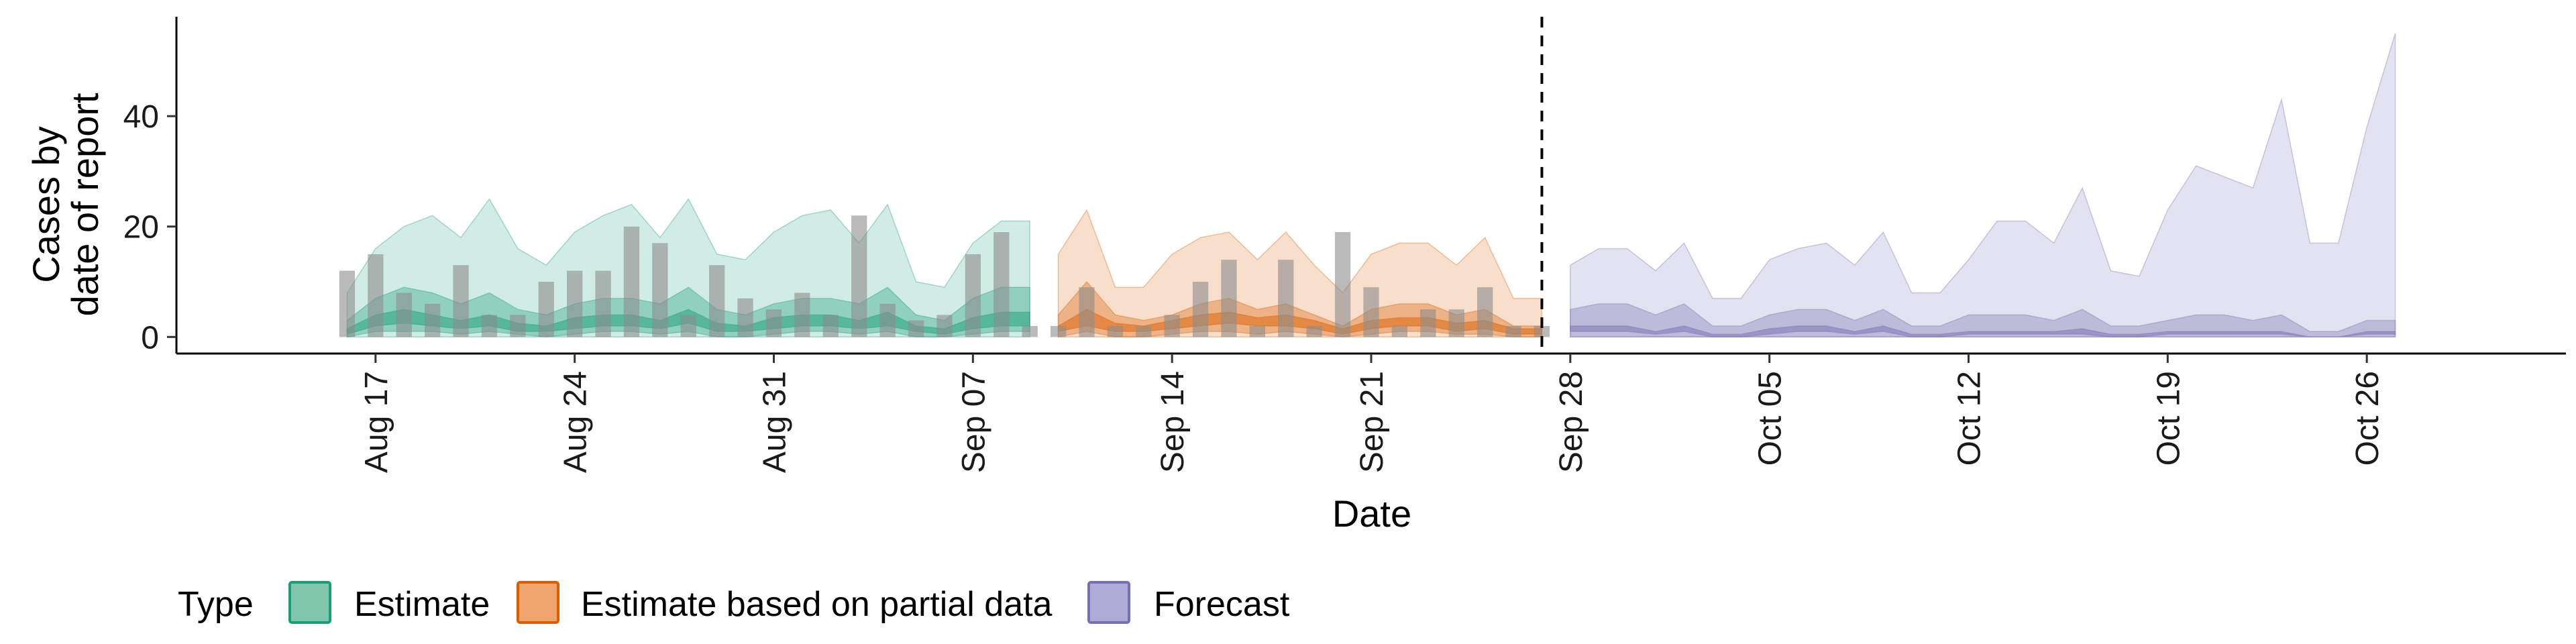 The height and width of the screenshot is (644, 2576). I want to click on x-tick-label: Oct 19, so click(2168, 418).